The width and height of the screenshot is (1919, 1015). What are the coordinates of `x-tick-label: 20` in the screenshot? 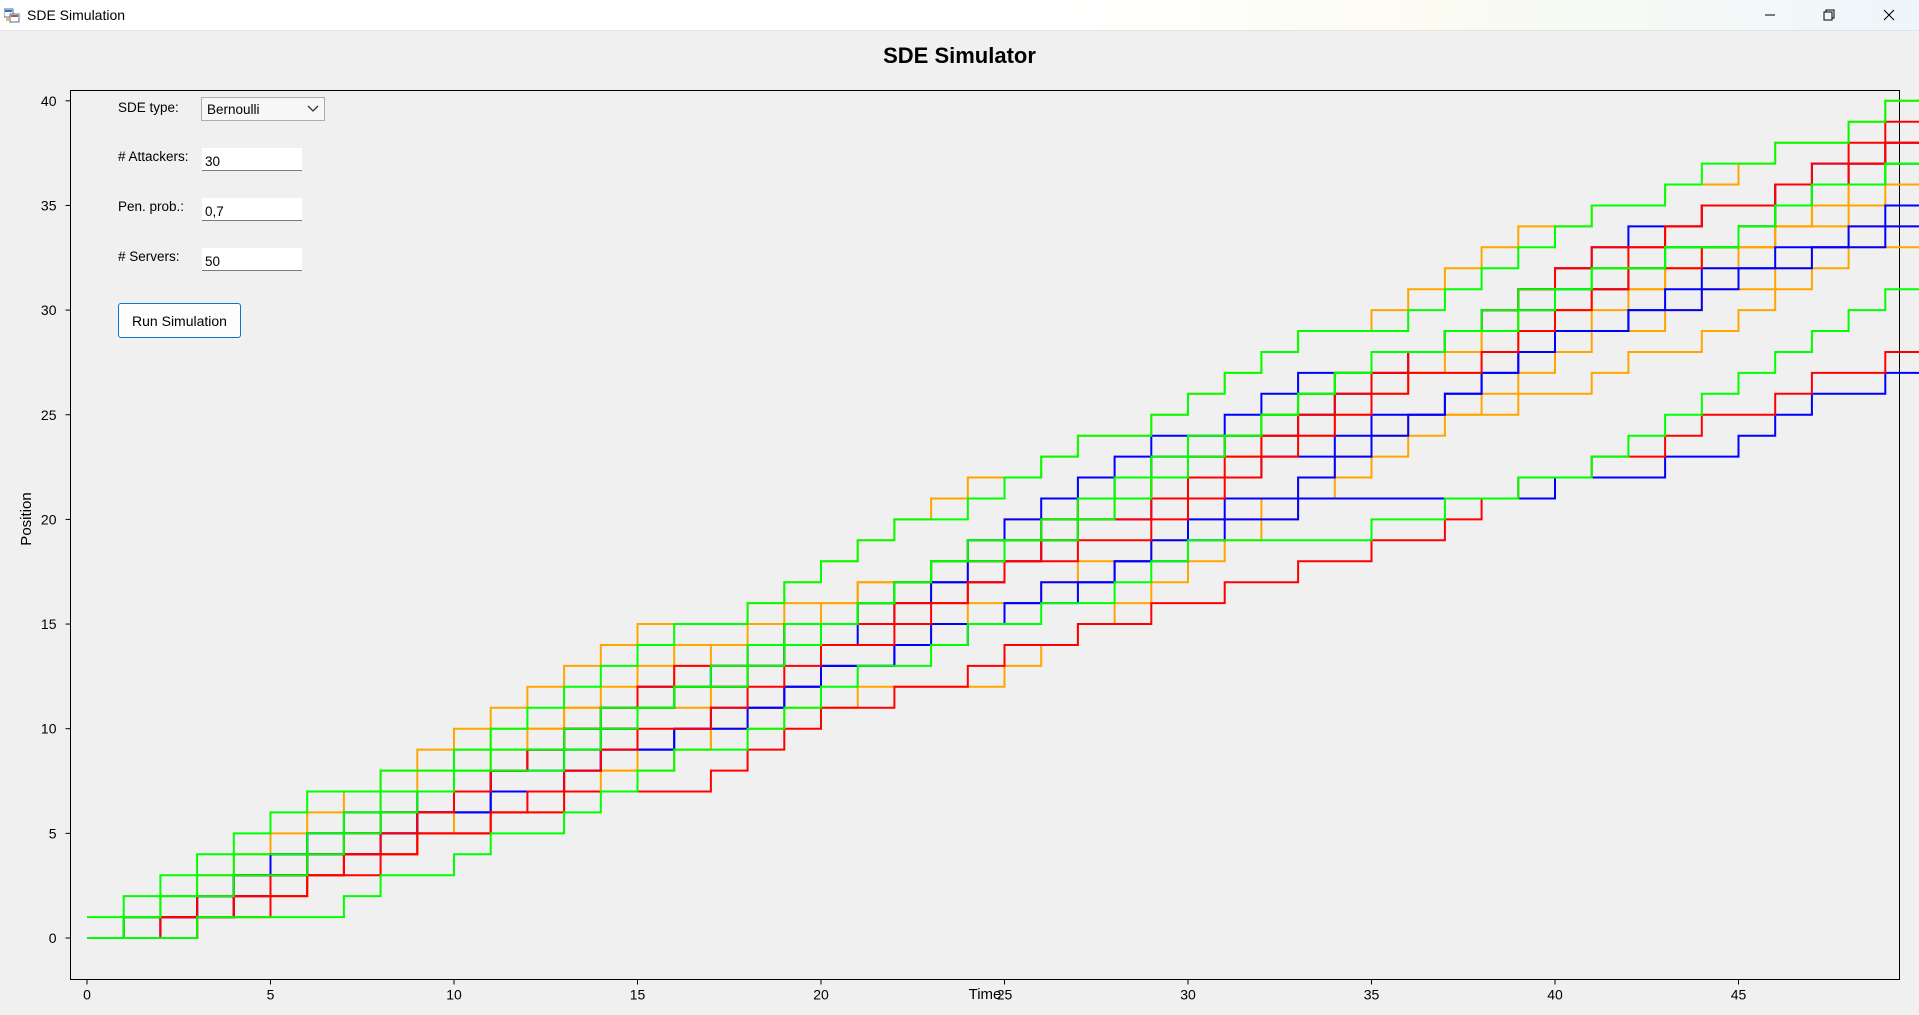 It's located at (821, 995).